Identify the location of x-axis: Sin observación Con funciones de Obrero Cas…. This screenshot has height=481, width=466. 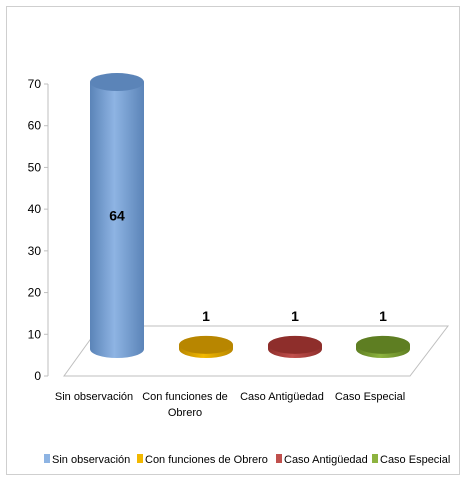
(230, 405).